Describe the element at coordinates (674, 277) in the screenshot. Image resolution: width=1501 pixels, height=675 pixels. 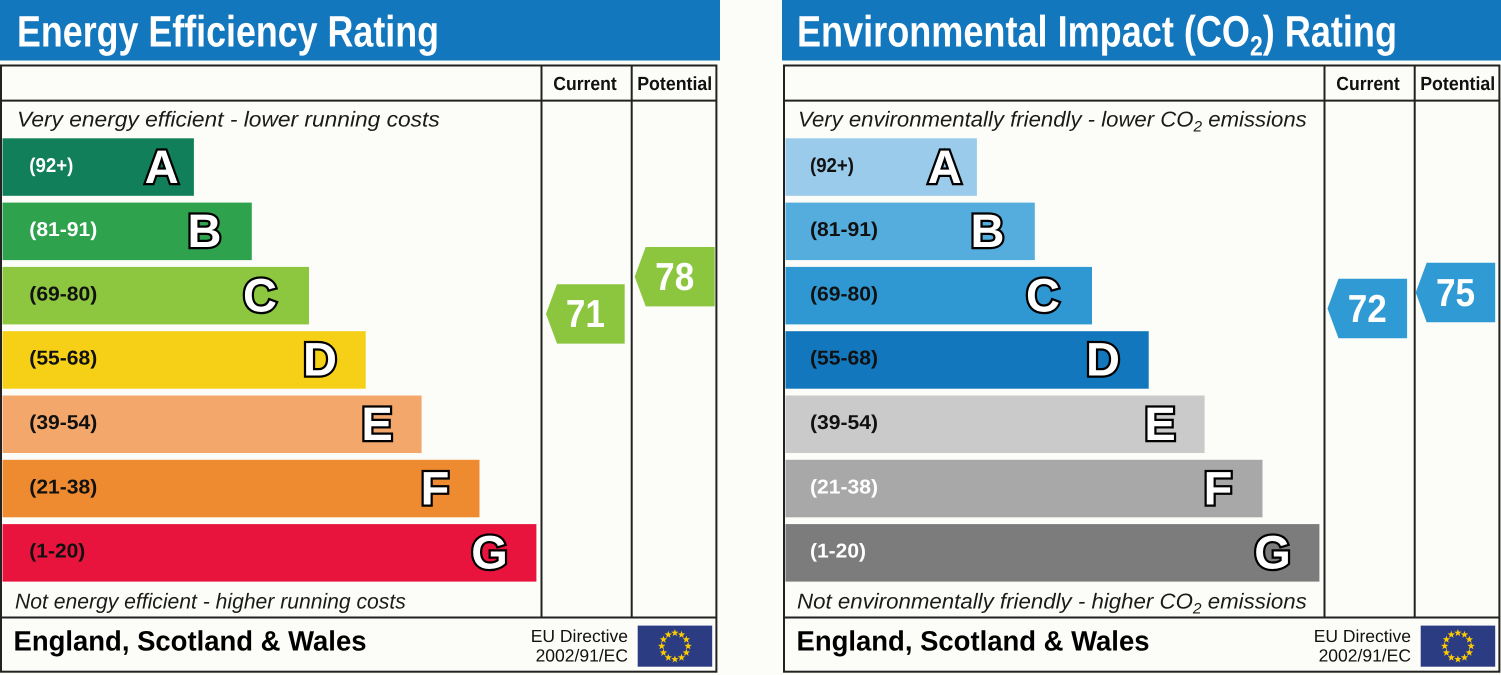
I see `svg-text: 78` at that location.